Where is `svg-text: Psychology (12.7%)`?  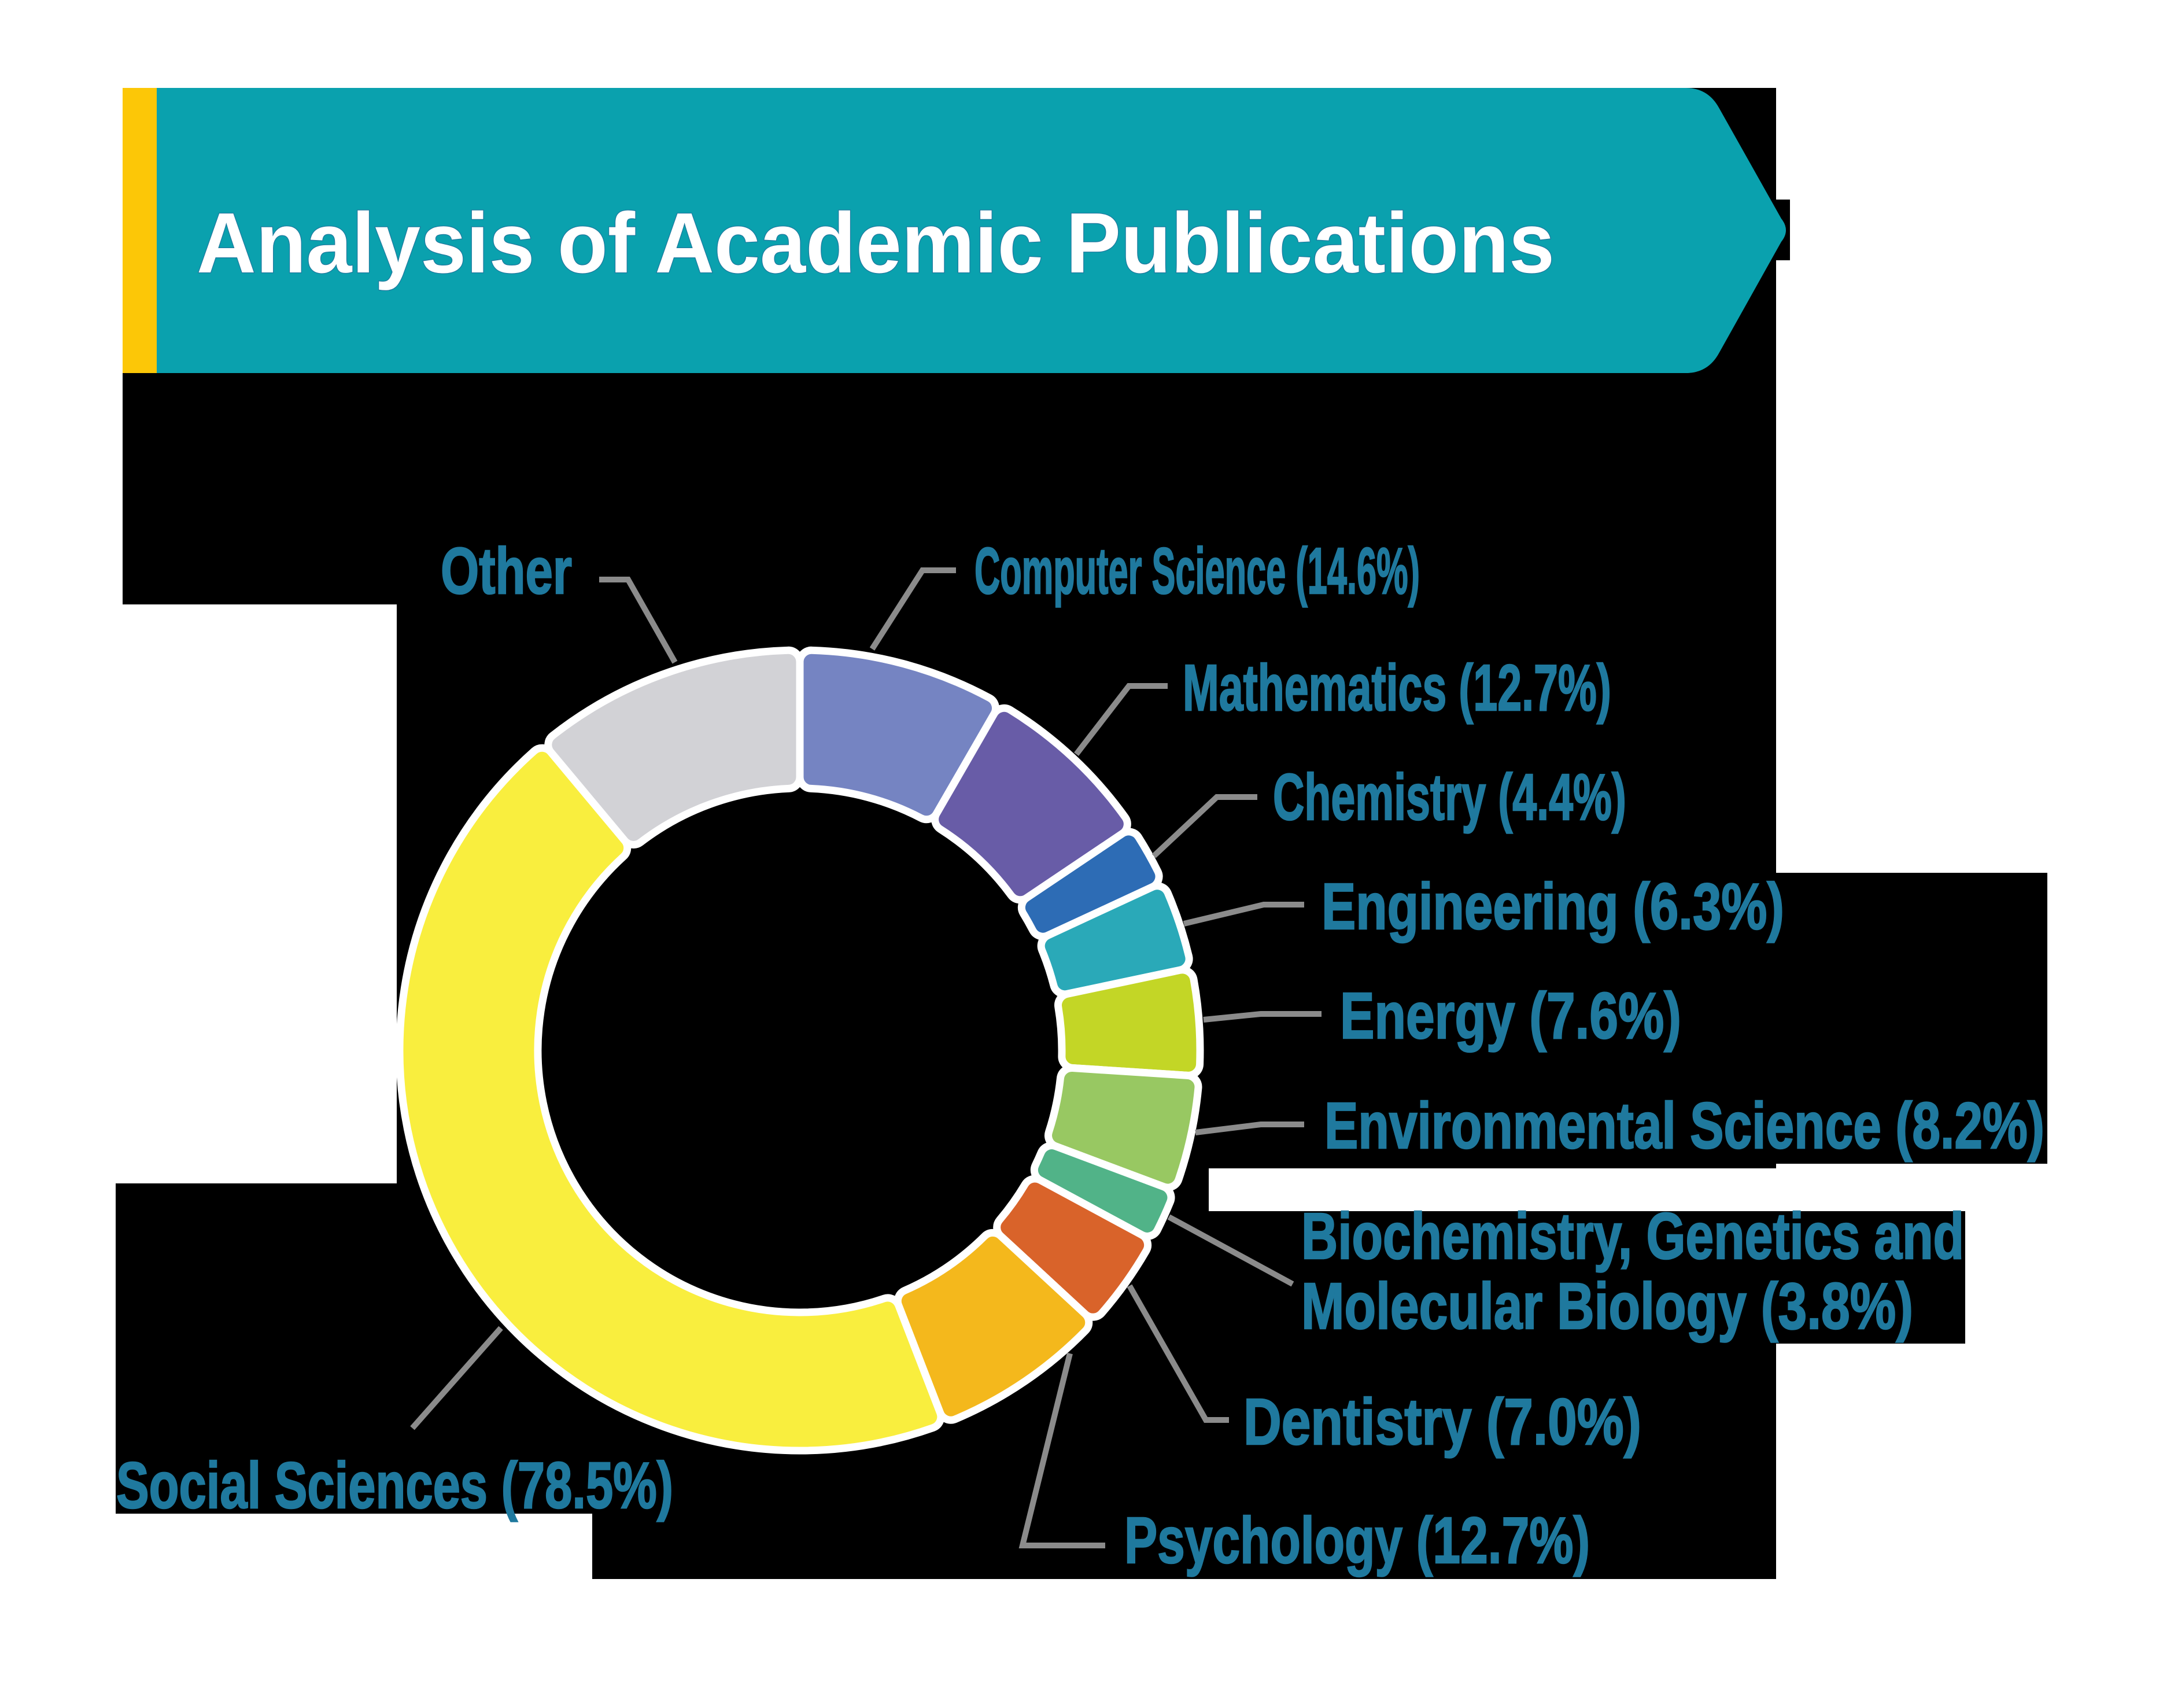 svg-text: Psychology (12.7%) is located at coordinates (1357, 1540).